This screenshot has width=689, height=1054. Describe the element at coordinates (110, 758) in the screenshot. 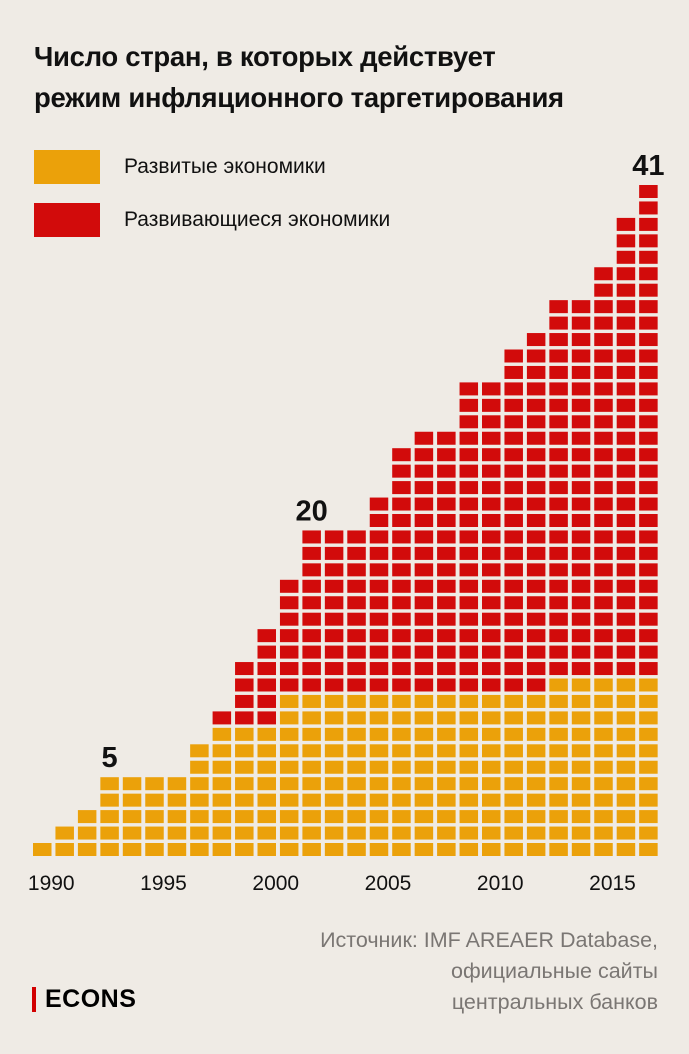

I see `annotation-1993: 5` at that location.